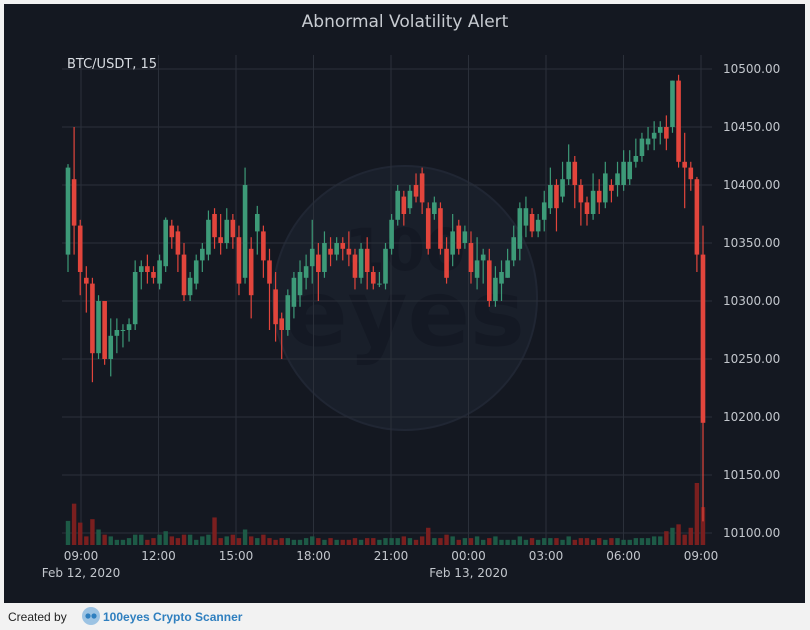 The height and width of the screenshot is (630, 810). Describe the element at coordinates (391, 556) in the screenshot. I see `x-tick-label: 21:00` at that location.